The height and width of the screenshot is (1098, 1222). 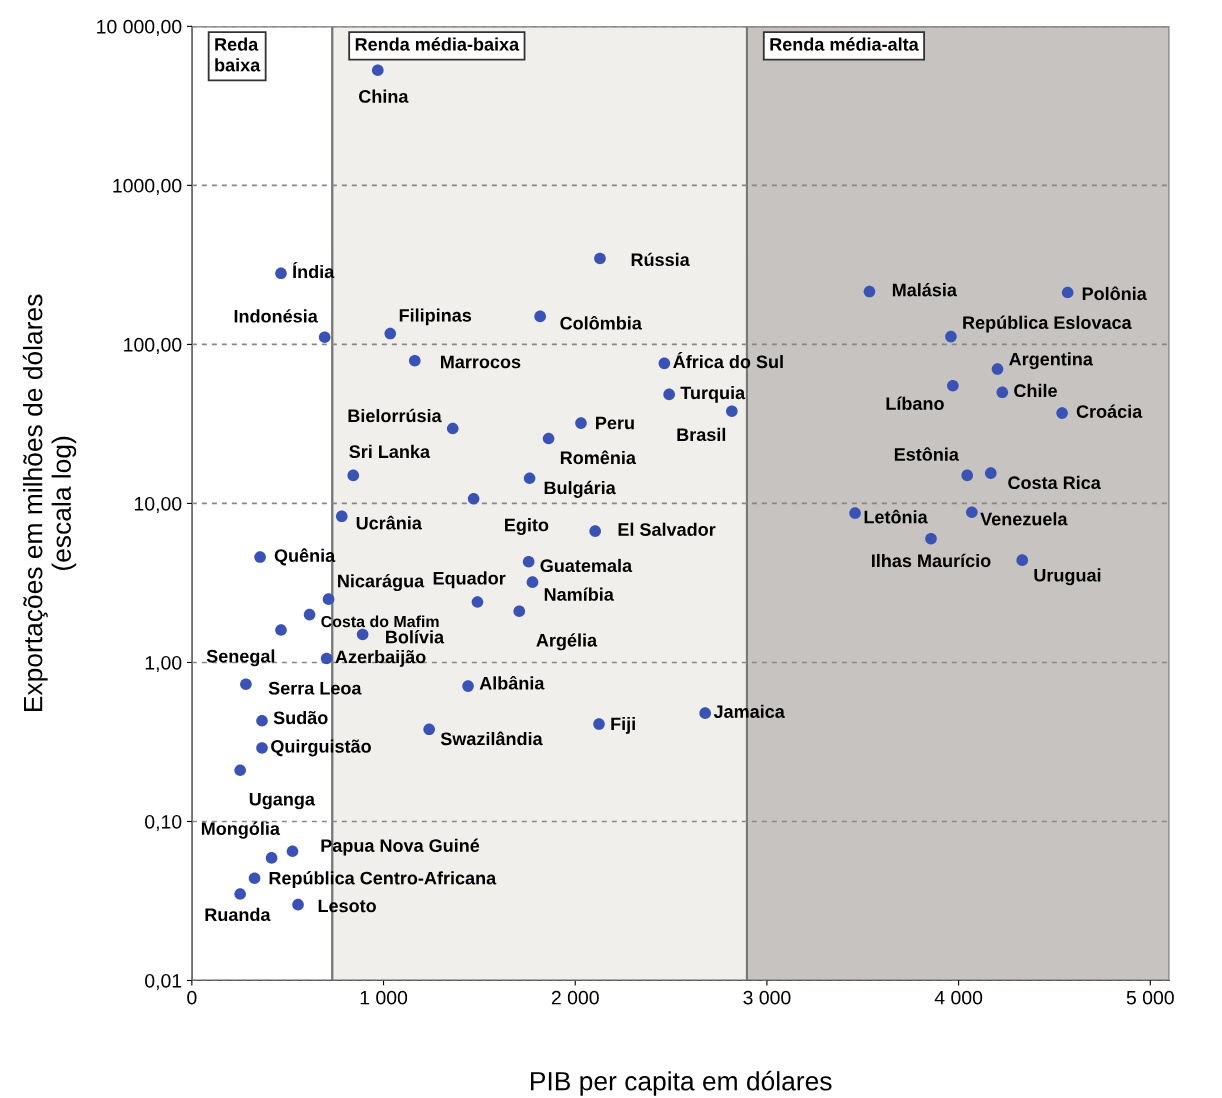 What do you see at coordinates (163, 663) in the screenshot?
I see `y-tick-label: 1,00` at bounding box center [163, 663].